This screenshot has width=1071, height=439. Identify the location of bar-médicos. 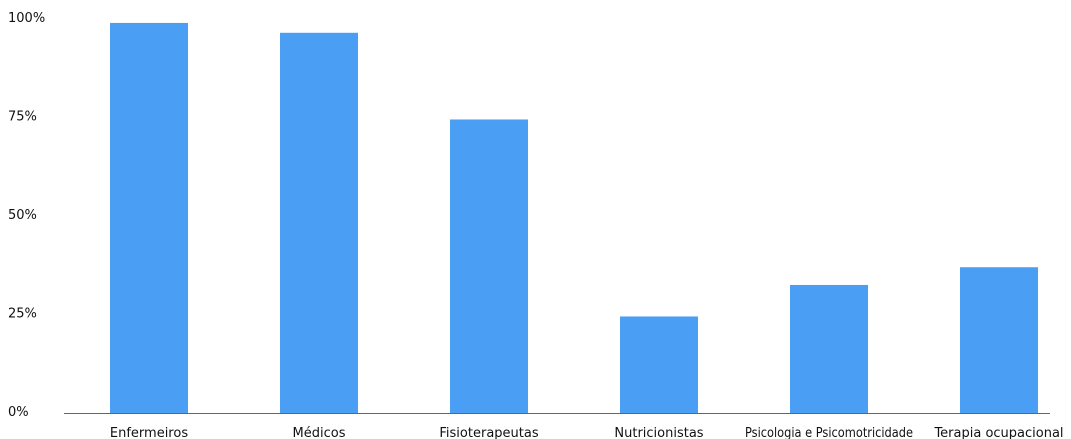
(319, 222).